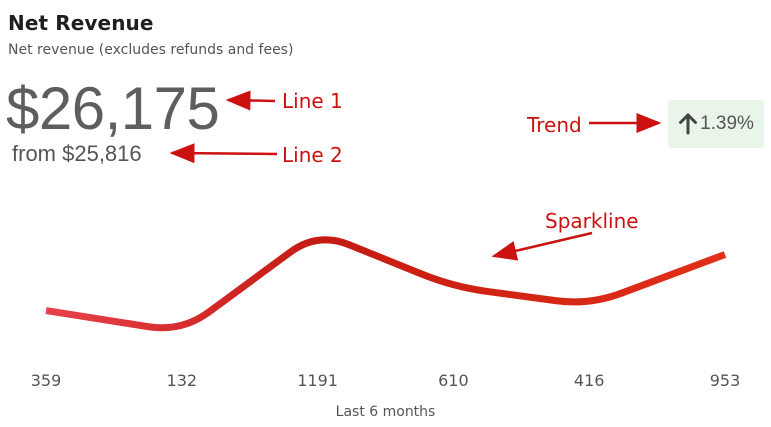 The image size is (771, 427). Describe the element at coordinates (453, 380) in the screenshot. I see `x-tick-label: 610` at that location.